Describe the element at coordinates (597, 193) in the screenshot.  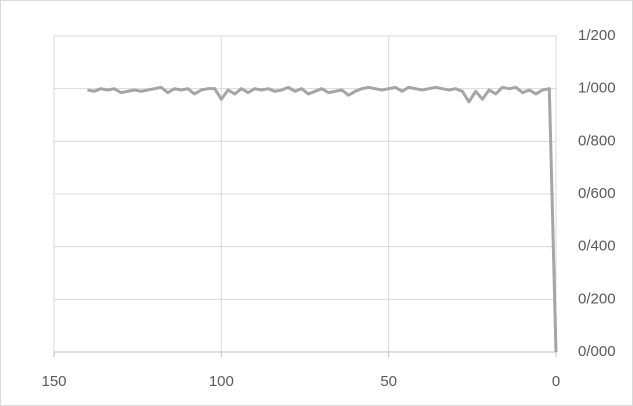
I see `y-tick-label: 0/600` at that location.